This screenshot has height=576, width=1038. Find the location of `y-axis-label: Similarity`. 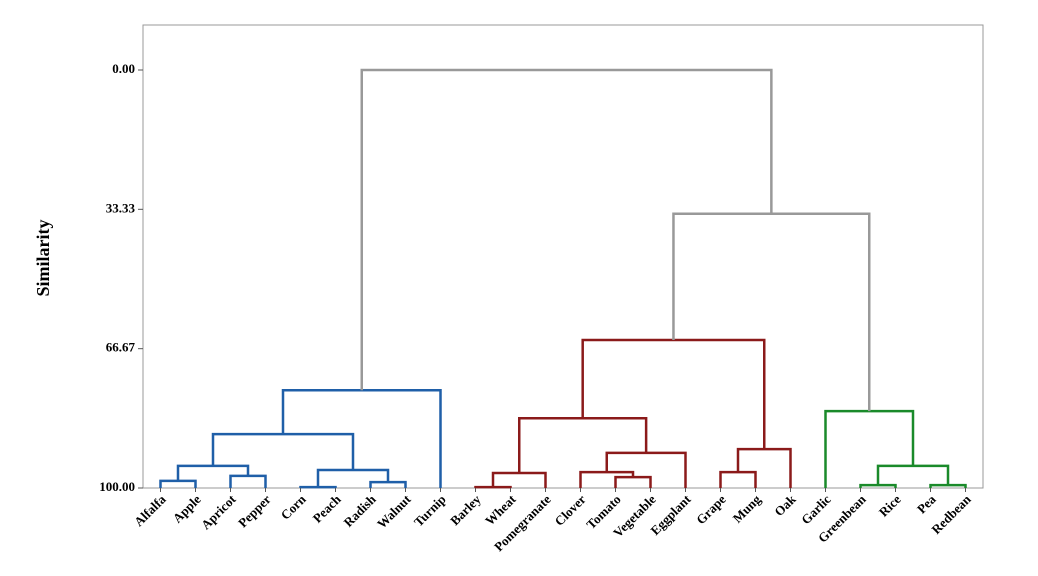

y-axis-label: Similarity is located at coordinates (43, 258).